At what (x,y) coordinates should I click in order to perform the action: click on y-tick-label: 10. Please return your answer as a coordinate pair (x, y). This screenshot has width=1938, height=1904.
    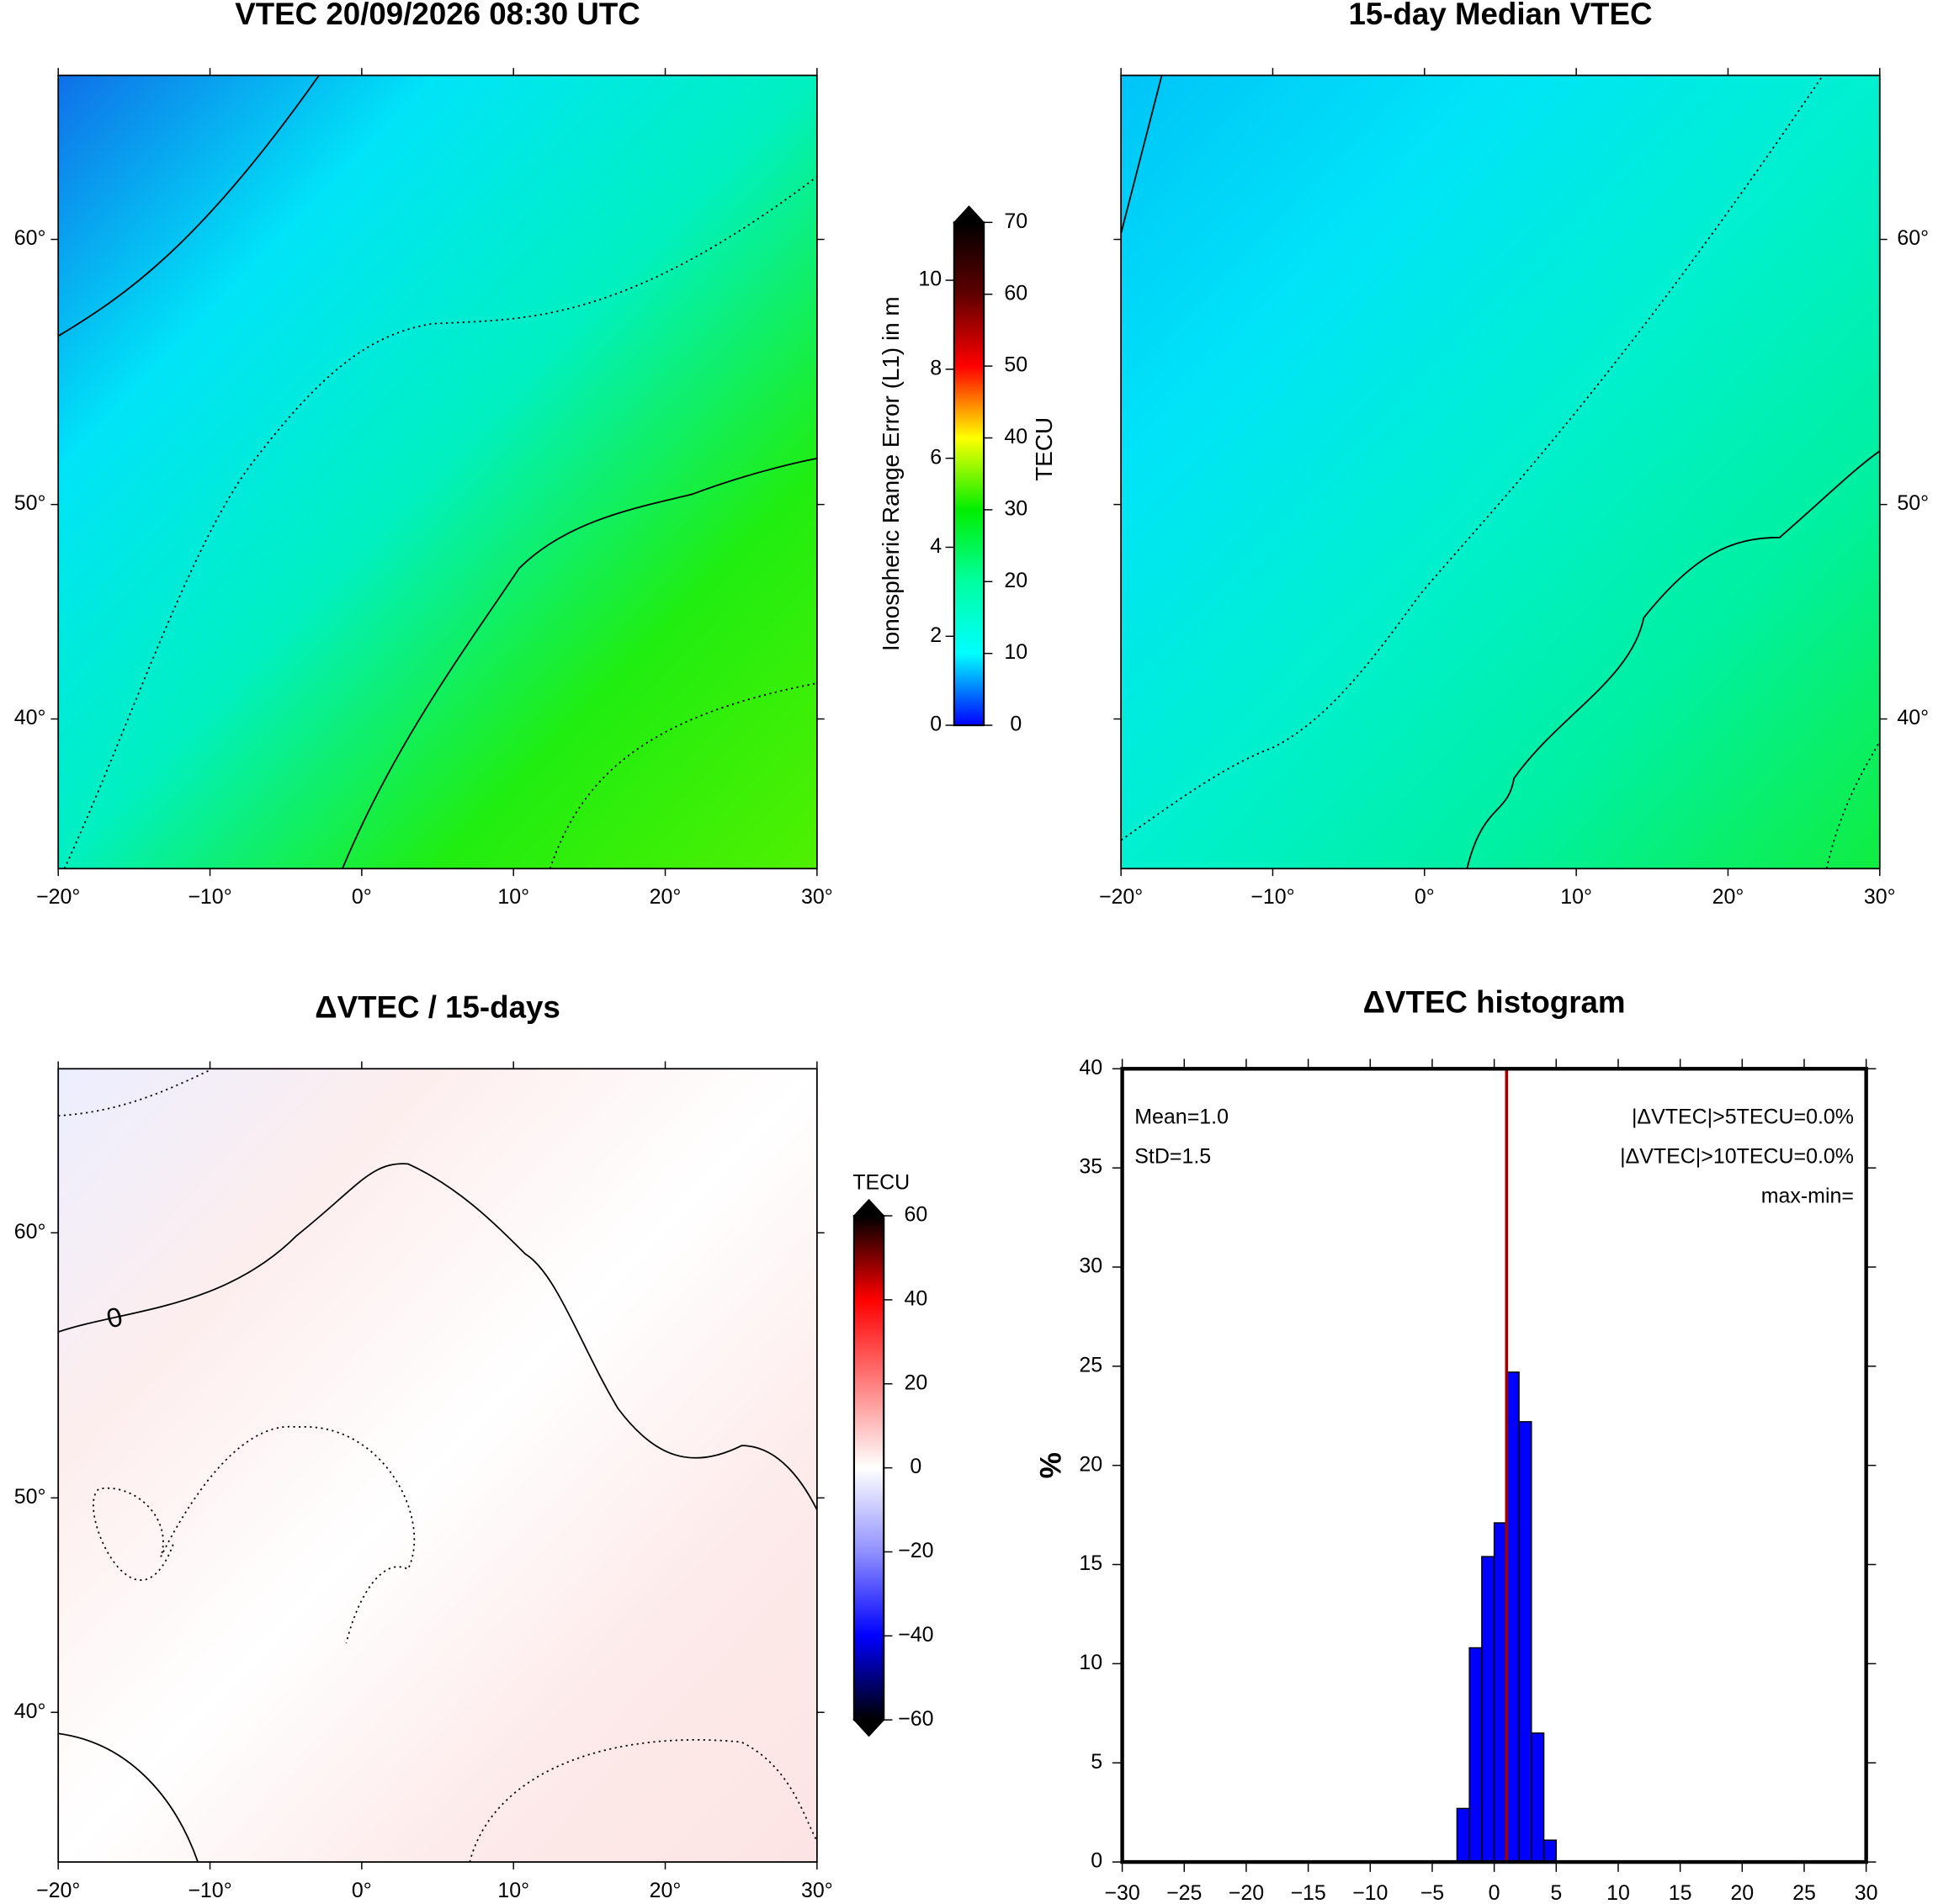
    Looking at the image, I should click on (1090, 1662).